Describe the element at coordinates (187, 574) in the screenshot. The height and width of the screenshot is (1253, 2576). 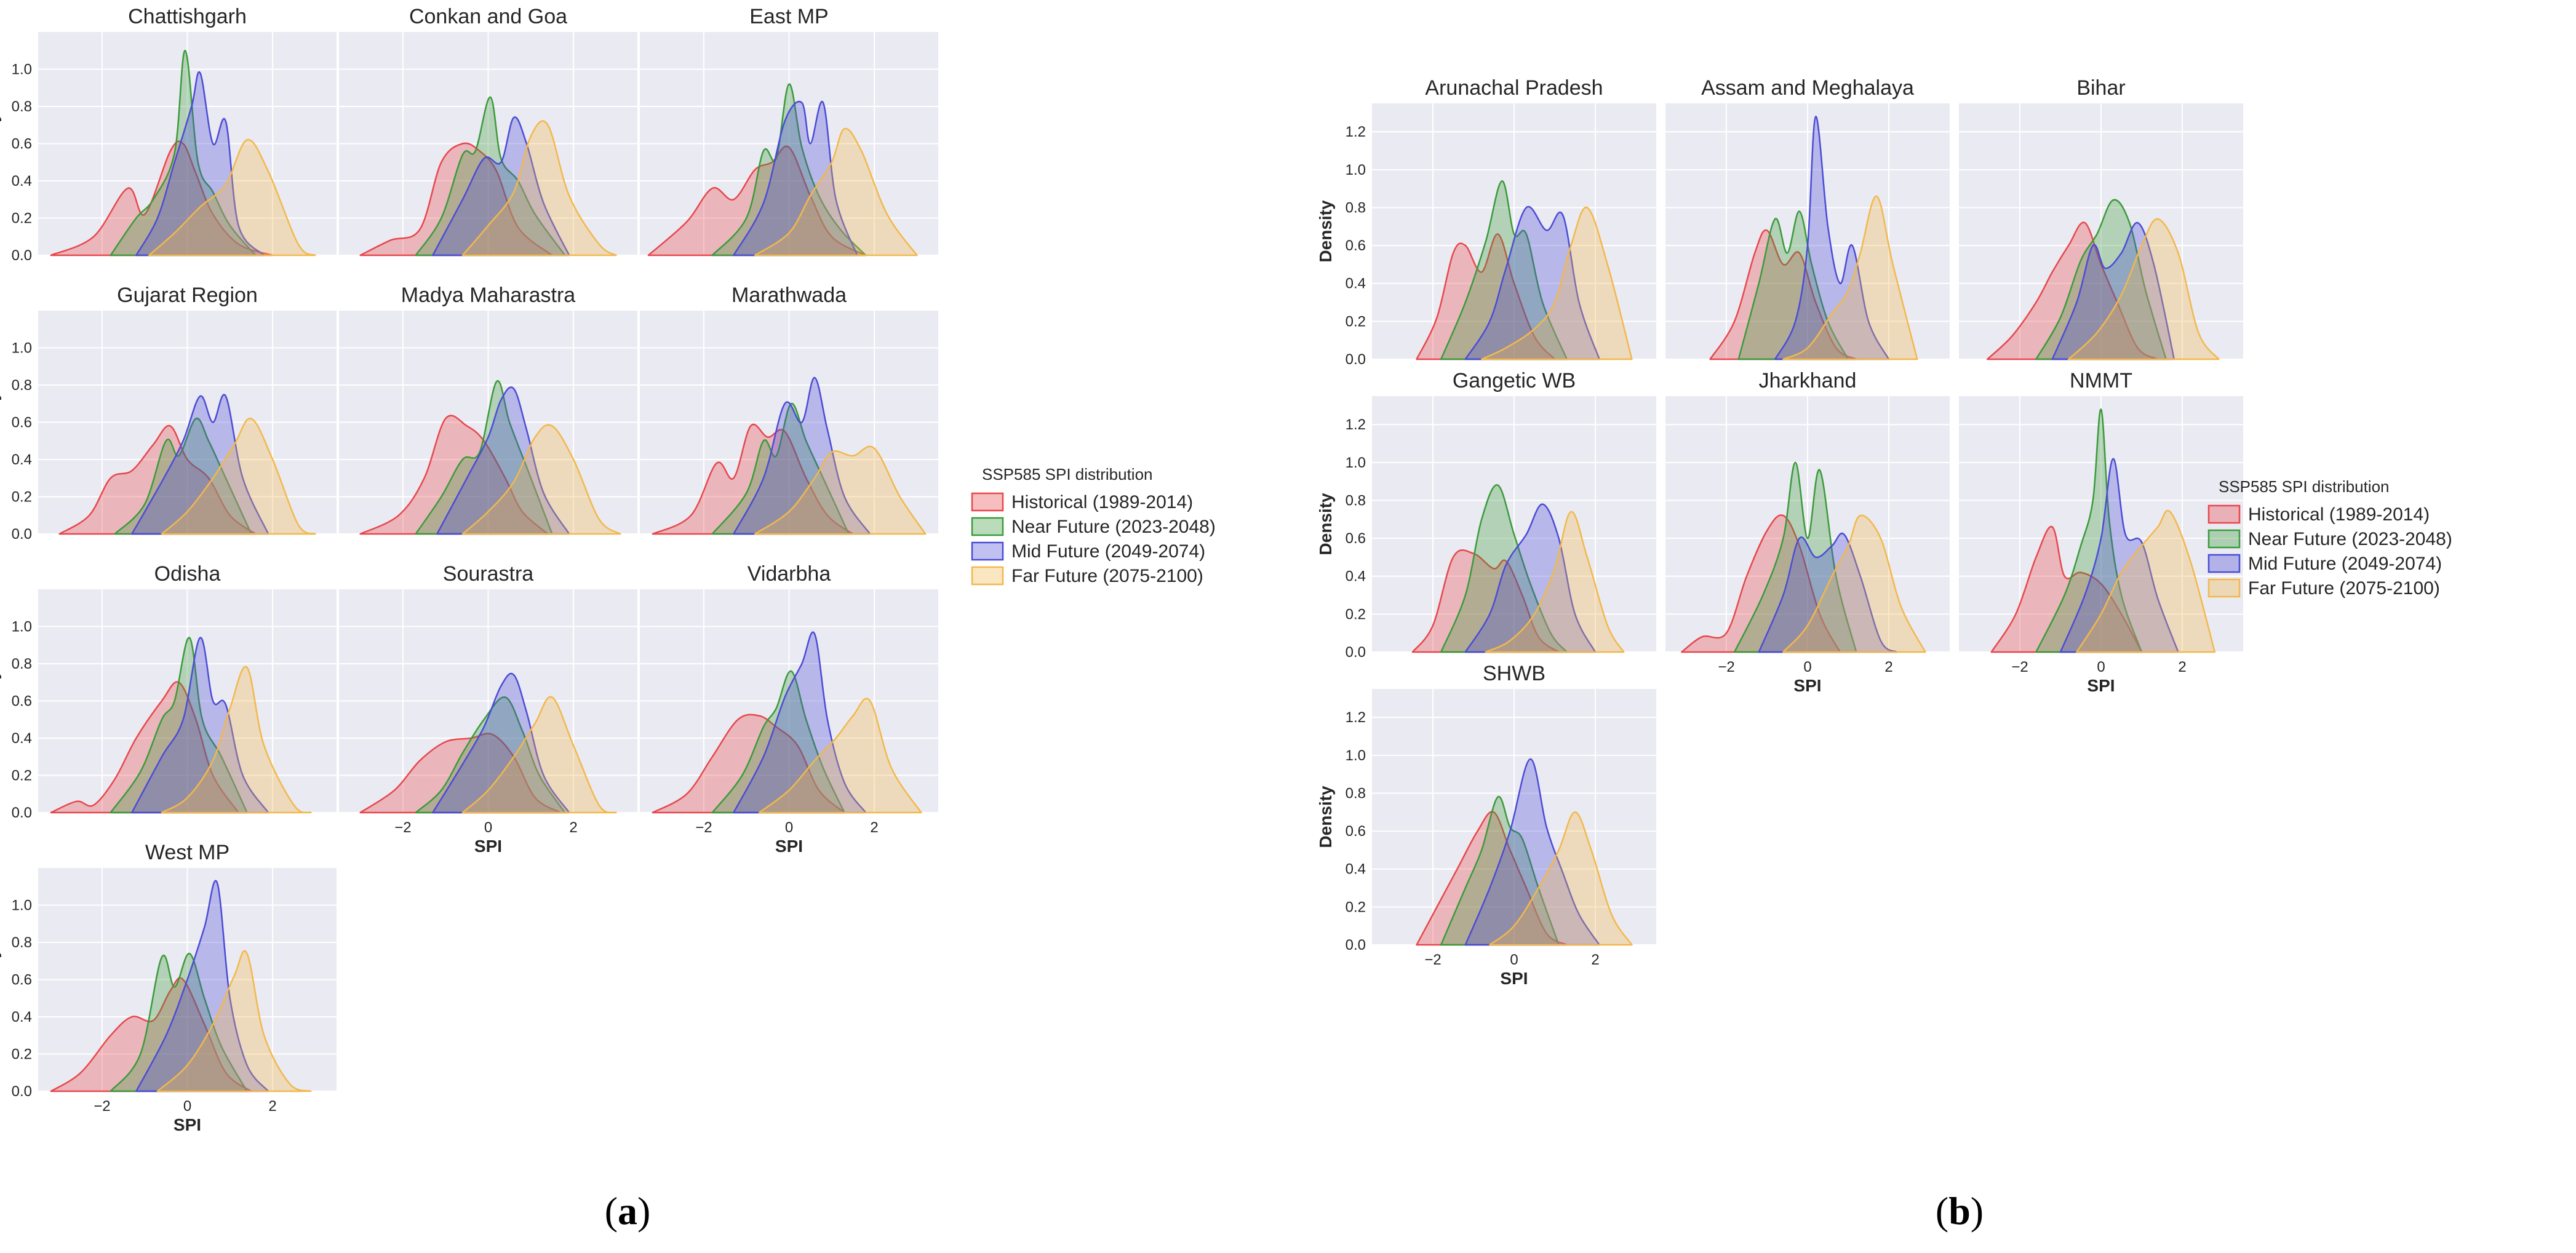
I see `panel-title: Odisha` at that location.